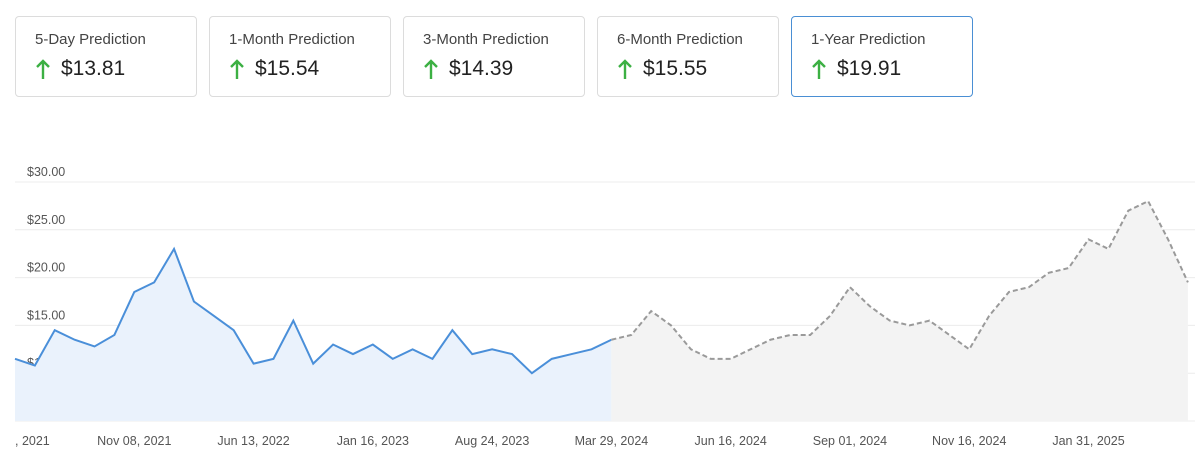 The height and width of the screenshot is (460, 1200). Describe the element at coordinates (313, 310) in the screenshot. I see `line` at that location.